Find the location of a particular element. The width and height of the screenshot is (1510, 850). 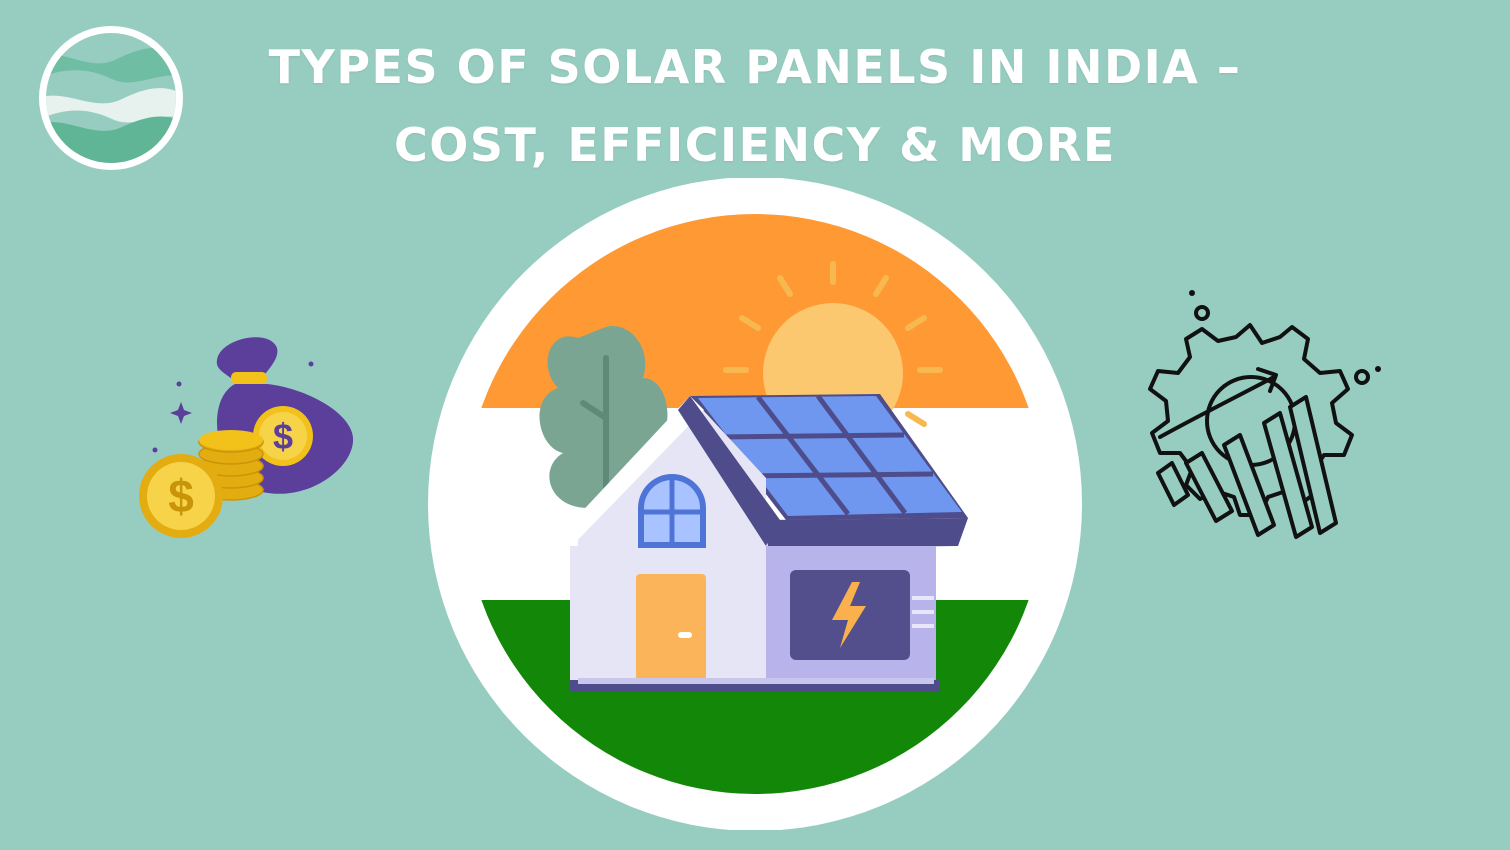

title-line-2: Cost, Efficiency & More is located at coordinates (755, 145).